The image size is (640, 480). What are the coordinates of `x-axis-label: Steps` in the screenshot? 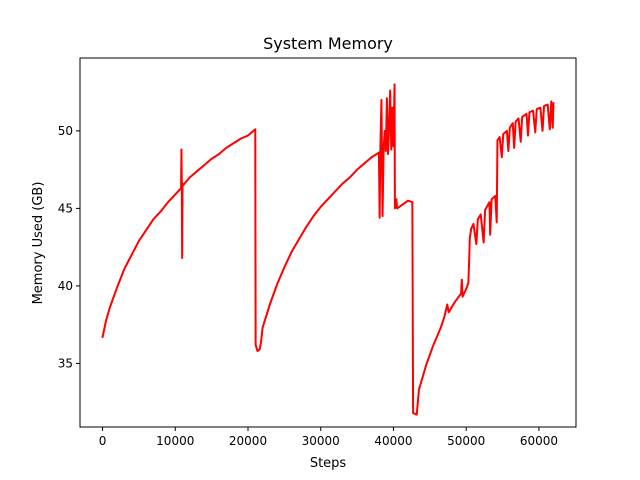 It's located at (328, 463).